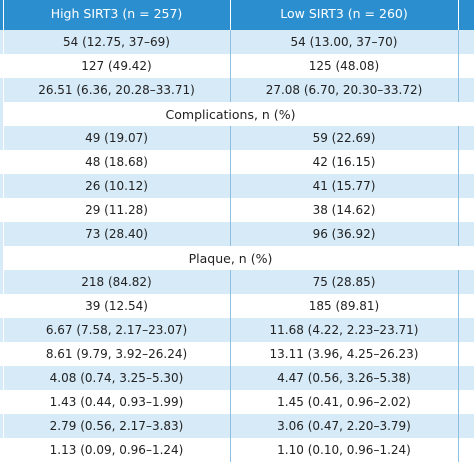 This screenshot has width=474, height=474. I want to click on header-high-sirt3: High SIRT3 (n = 257), so click(117, 15).